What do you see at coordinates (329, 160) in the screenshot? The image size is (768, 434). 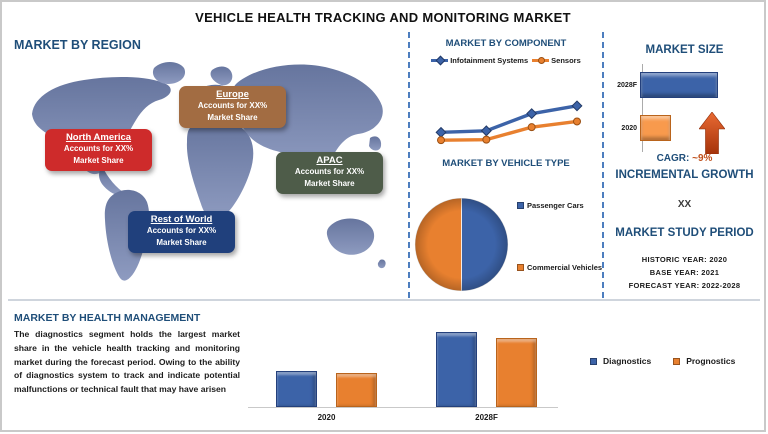 I see `region-name: APAC` at bounding box center [329, 160].